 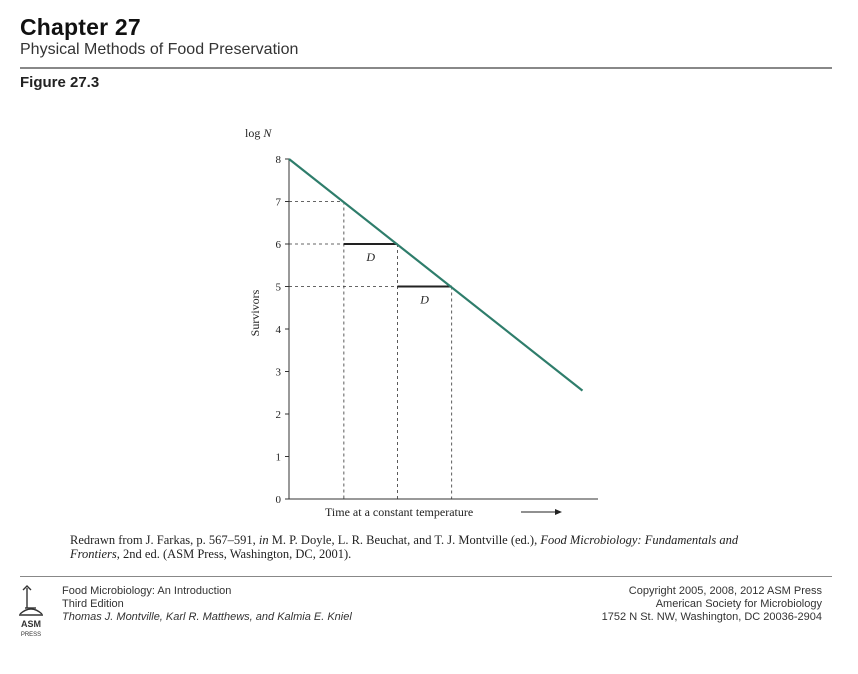 What do you see at coordinates (279, 245) in the screenshot?
I see `y-tick-label: 6` at bounding box center [279, 245].